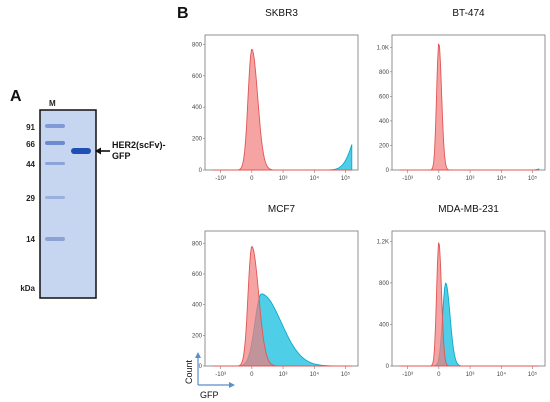 The image size is (550, 402). I want to click on marker-label-29: 29, so click(30, 198).